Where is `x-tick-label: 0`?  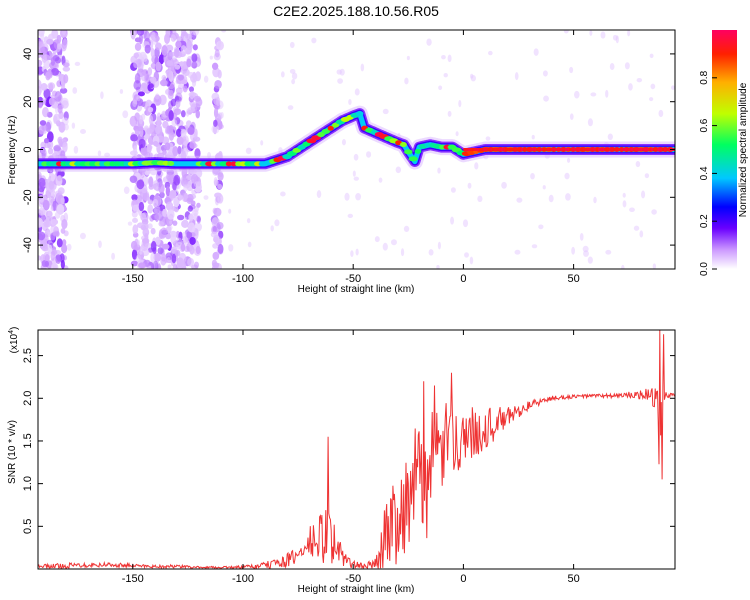
x-tick-label: 0 is located at coordinates (463, 279).